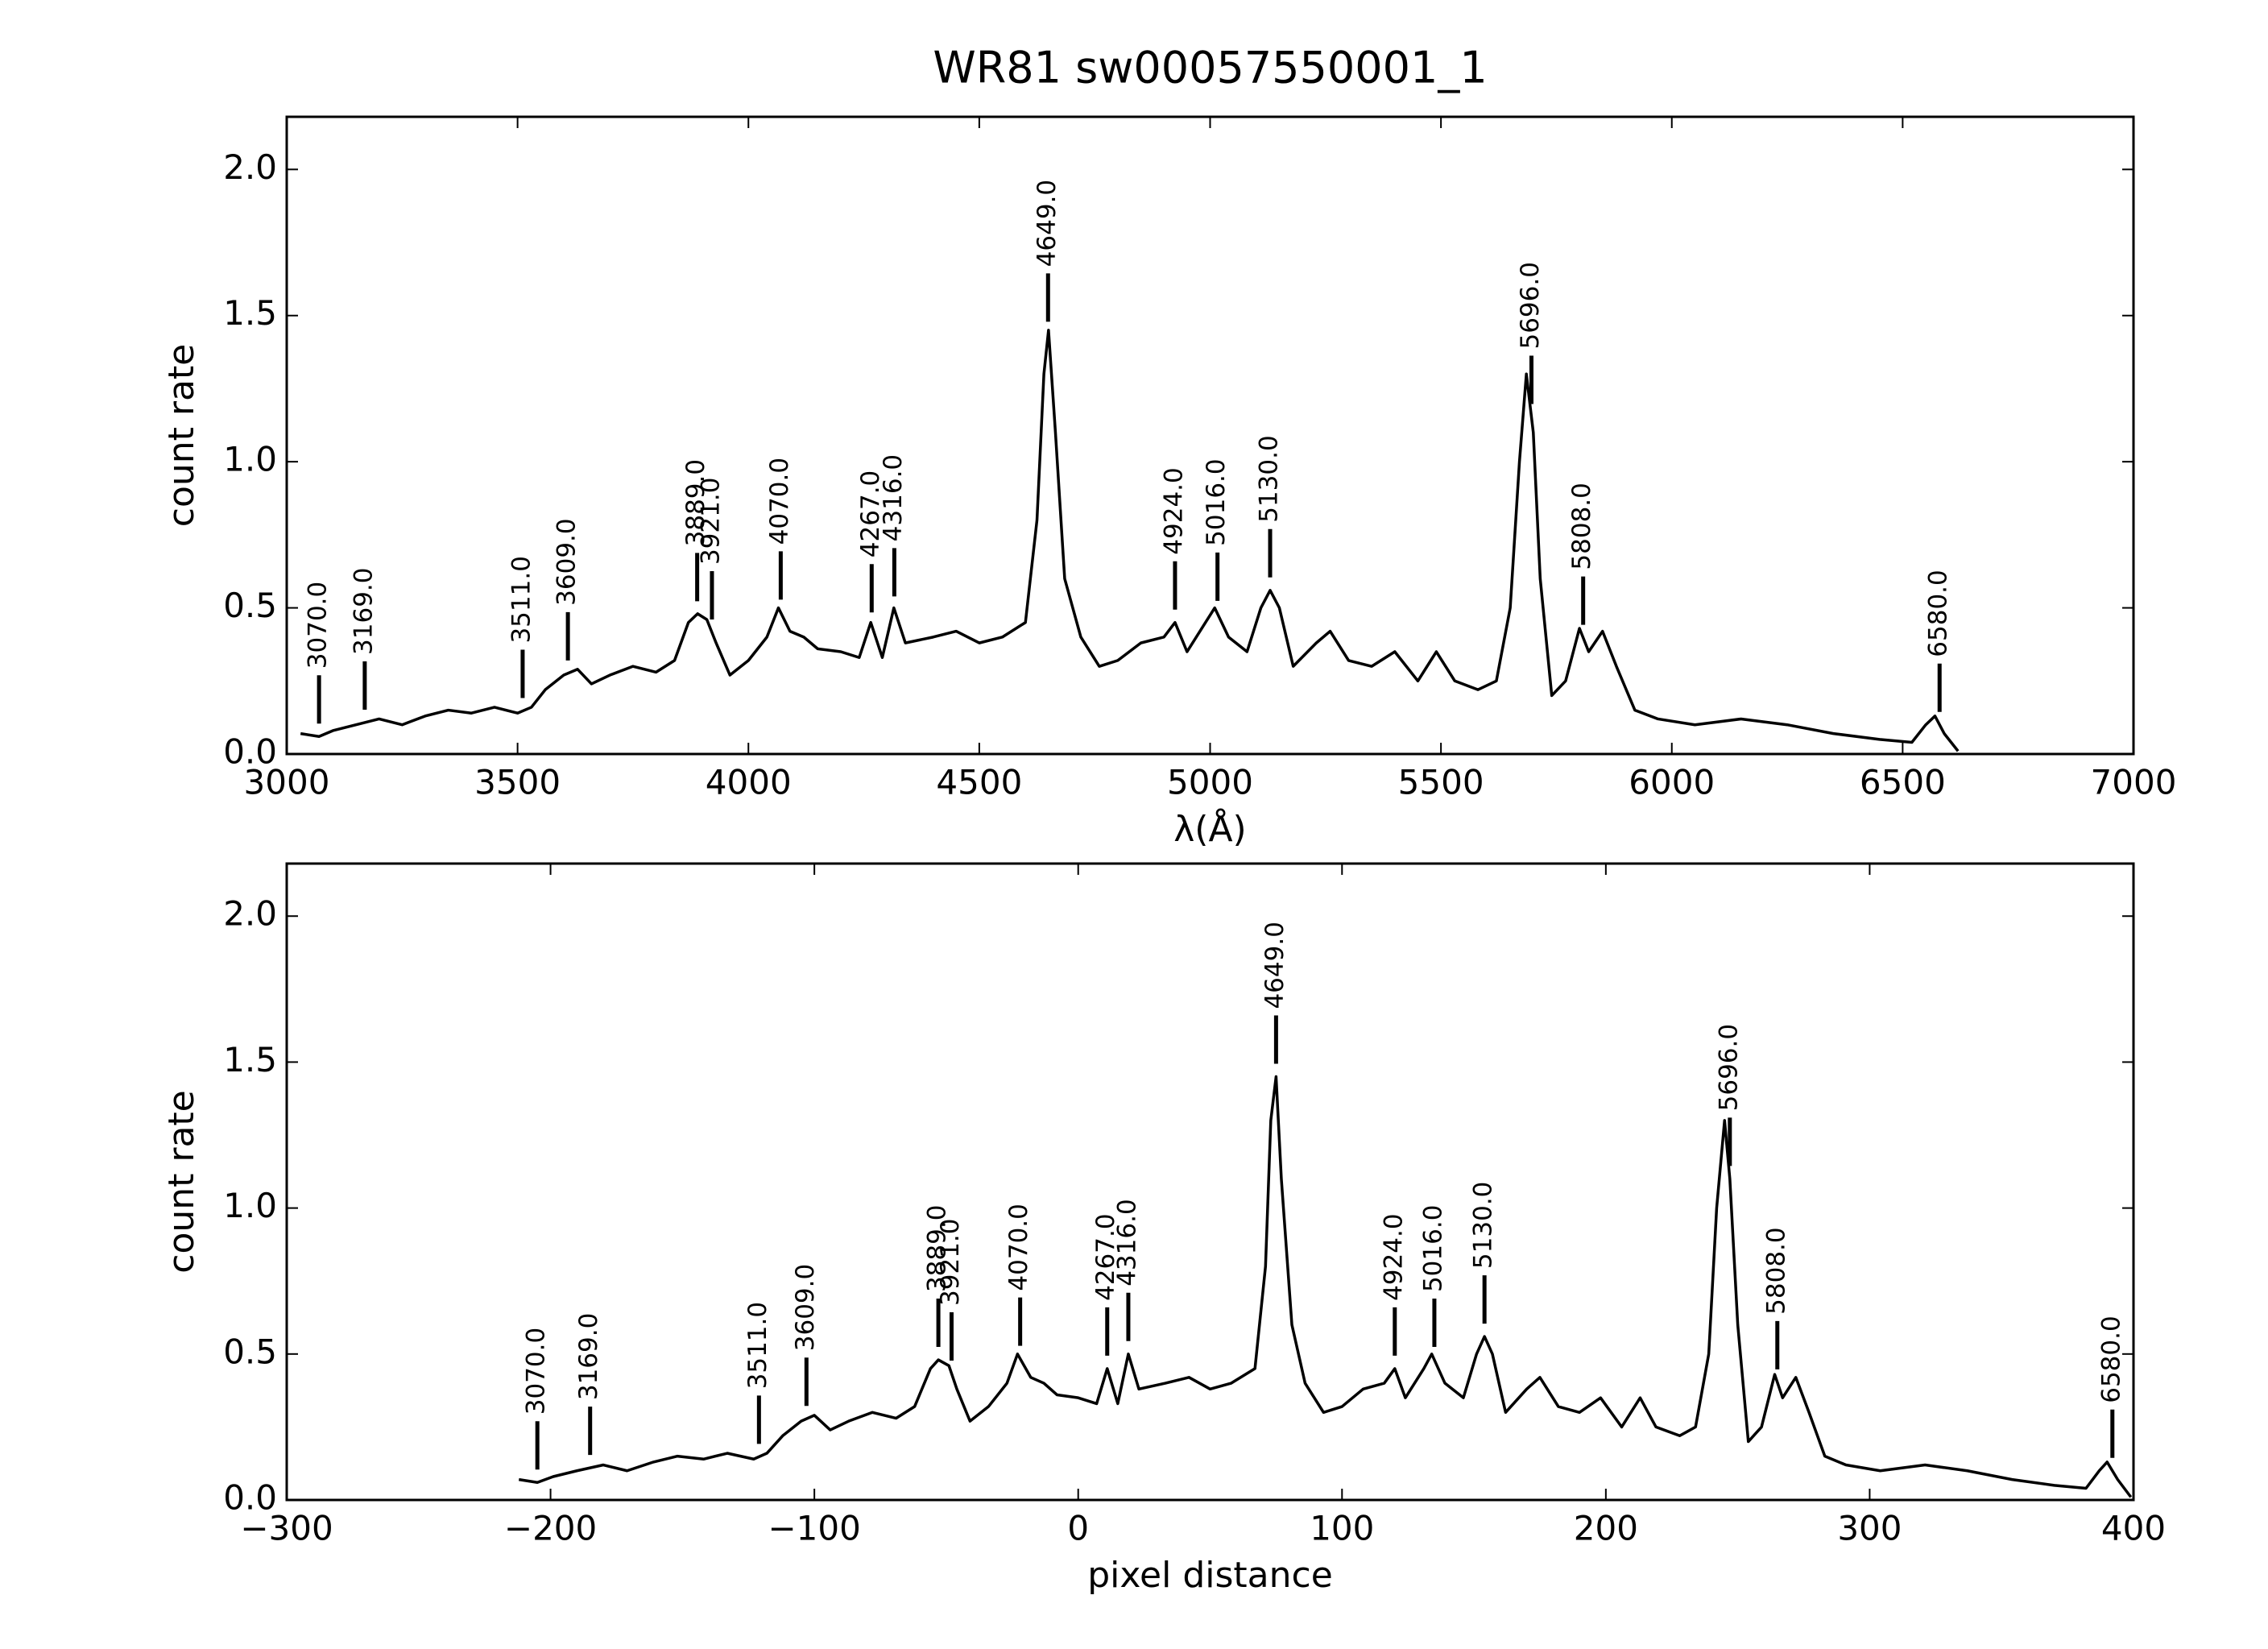 This screenshot has width=2268, height=1649. Describe the element at coordinates (1903, 782) in the screenshot. I see `x-tick-label: 6500` at that location.